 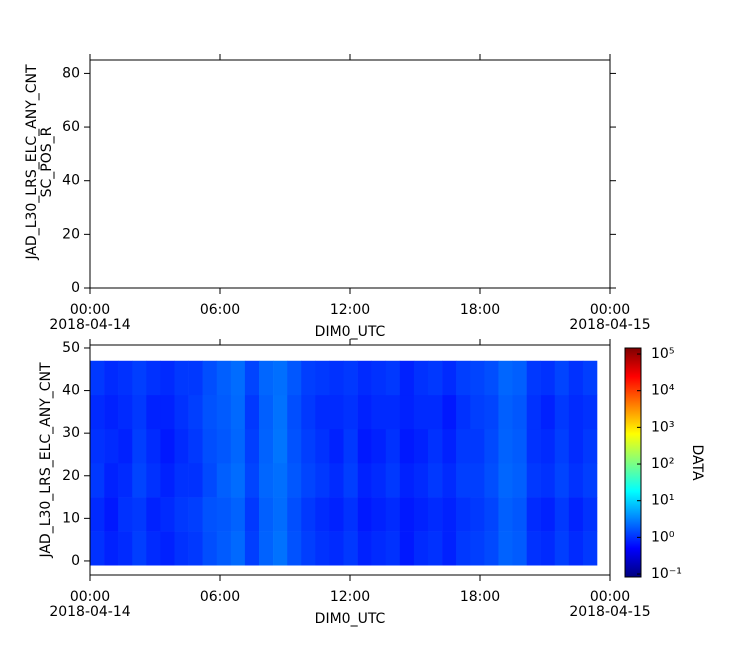 I want to click on x-tick-label: 18:00, so click(x=480, y=597).